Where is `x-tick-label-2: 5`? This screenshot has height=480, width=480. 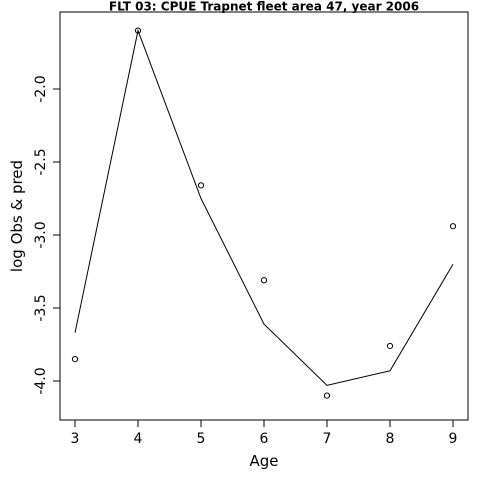
x-tick-label-2: 5 is located at coordinates (201, 439).